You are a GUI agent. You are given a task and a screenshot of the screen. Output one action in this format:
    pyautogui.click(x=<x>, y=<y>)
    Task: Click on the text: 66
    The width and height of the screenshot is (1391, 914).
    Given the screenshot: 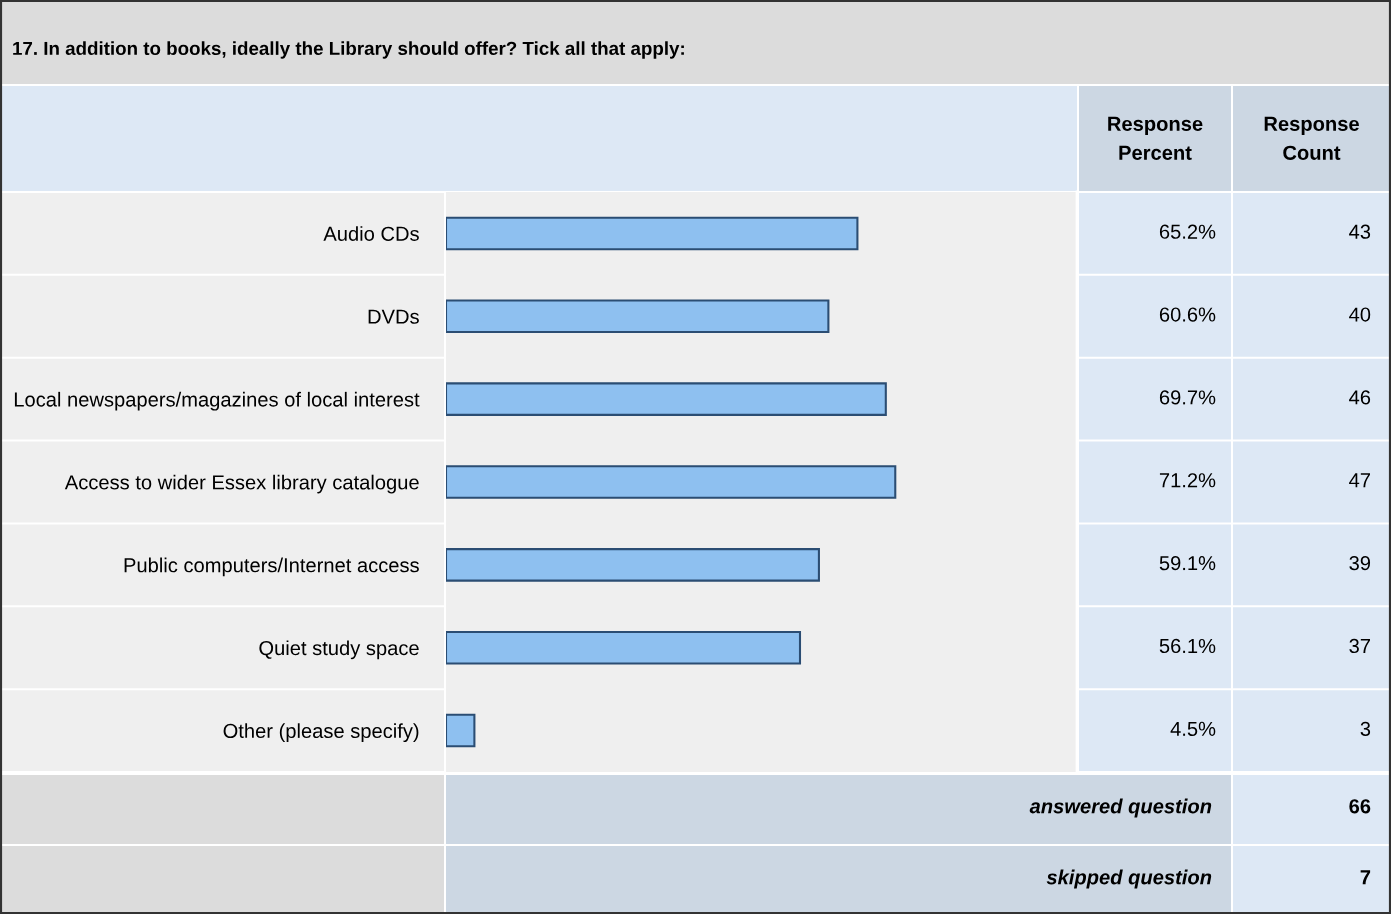 What is the action you would take?
    pyautogui.click(x=1360, y=806)
    